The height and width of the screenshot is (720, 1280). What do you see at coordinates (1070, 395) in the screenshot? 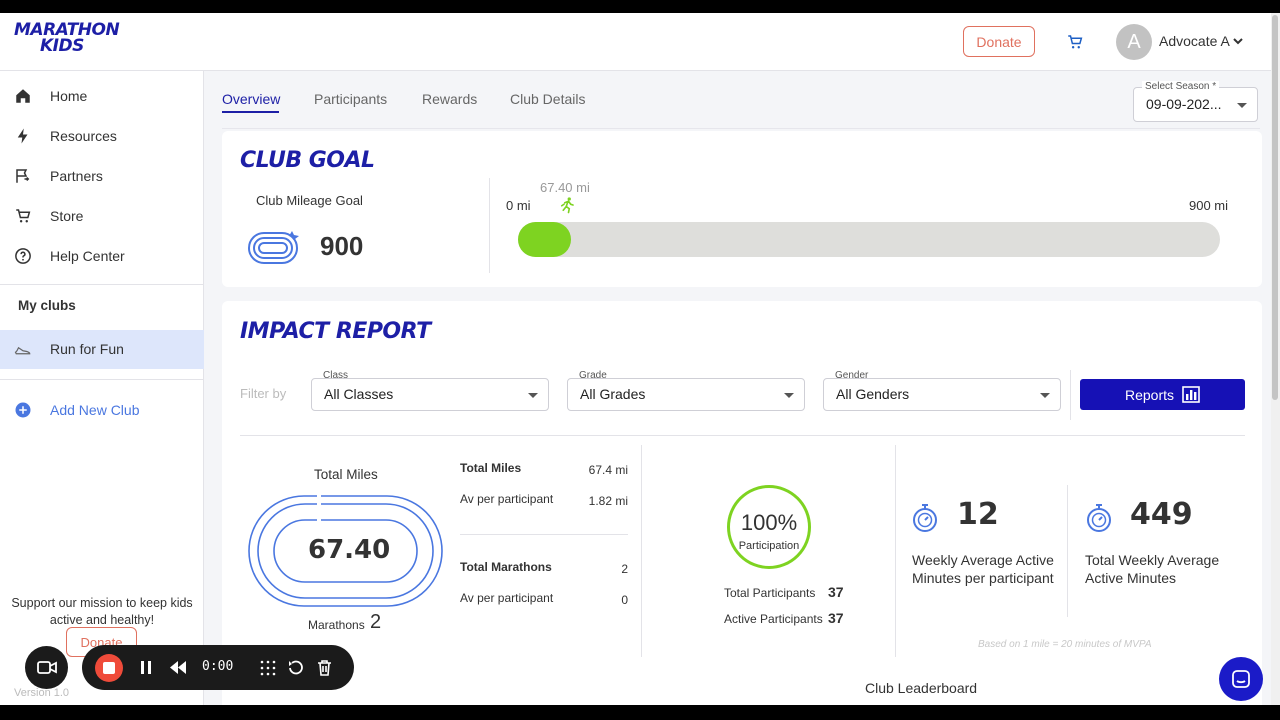
I see `filter-divider` at bounding box center [1070, 395].